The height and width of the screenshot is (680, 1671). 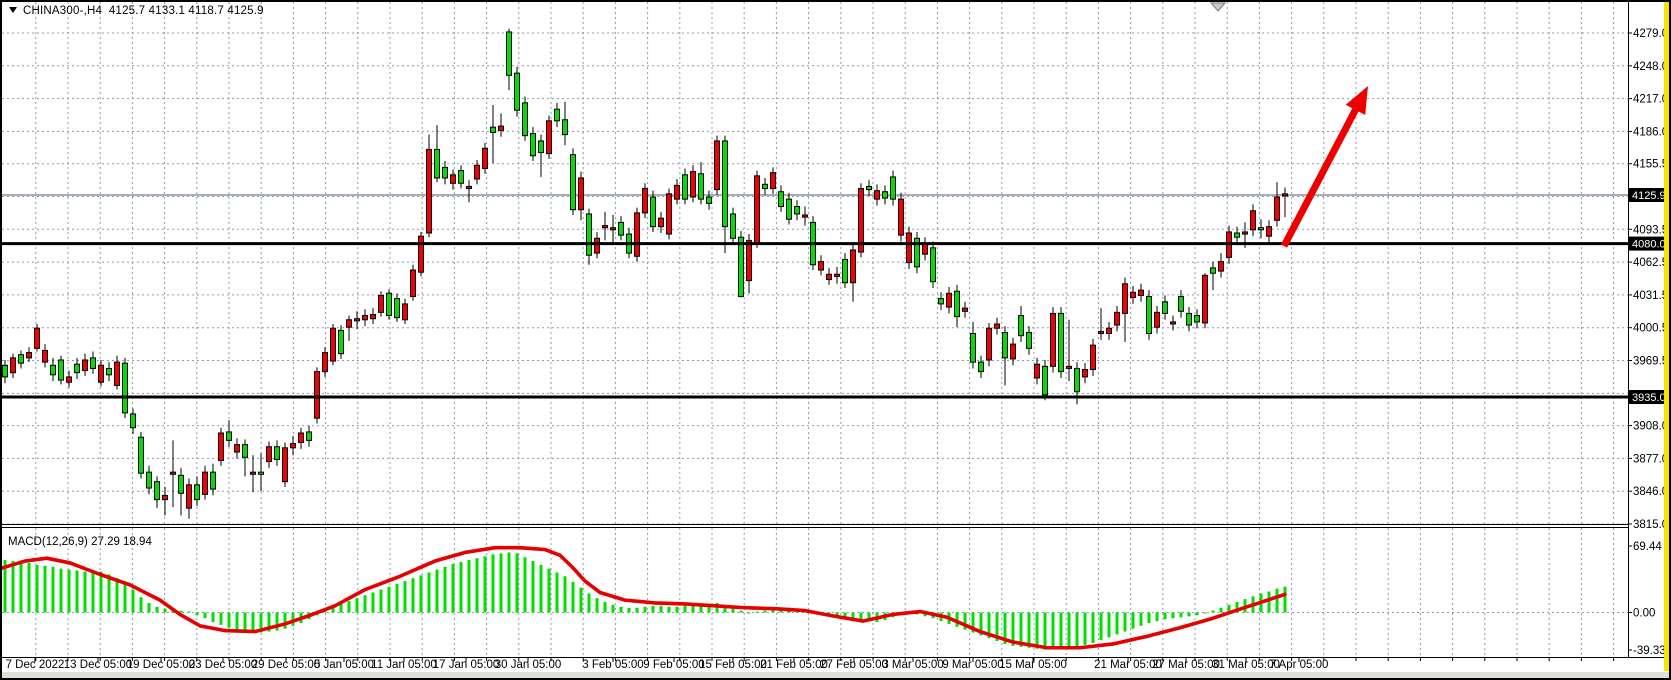 I want to click on svg-text: 9 Mar 05:00, so click(x=972, y=665).